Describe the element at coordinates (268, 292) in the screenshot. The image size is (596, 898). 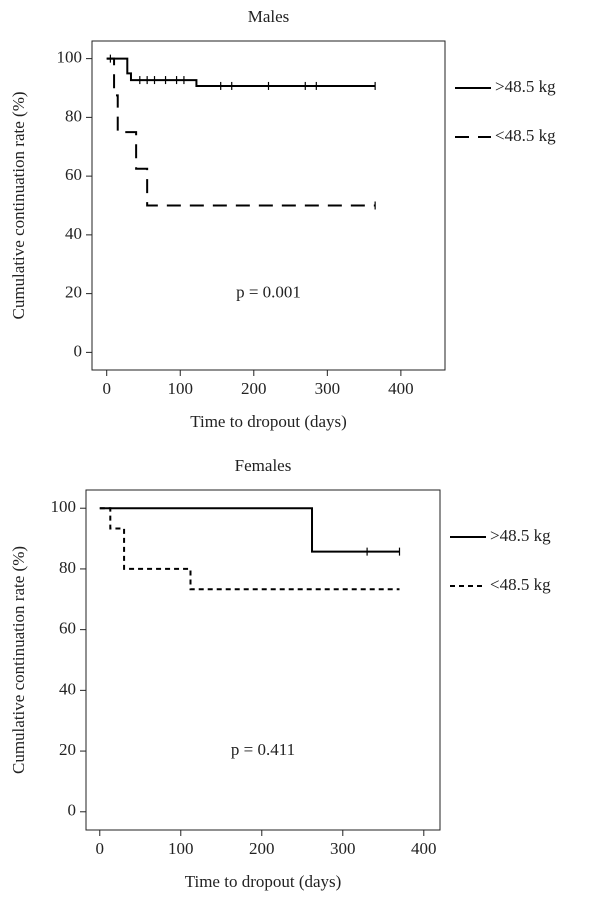
I see `annotation: p = 0.001` at that location.